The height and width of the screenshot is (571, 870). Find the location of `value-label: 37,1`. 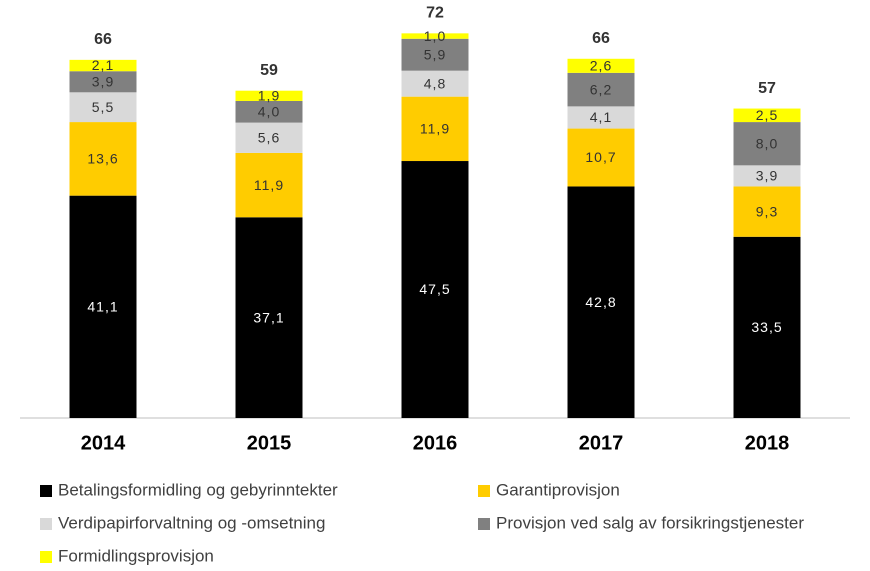

value-label: 37,1 is located at coordinates (268, 317).